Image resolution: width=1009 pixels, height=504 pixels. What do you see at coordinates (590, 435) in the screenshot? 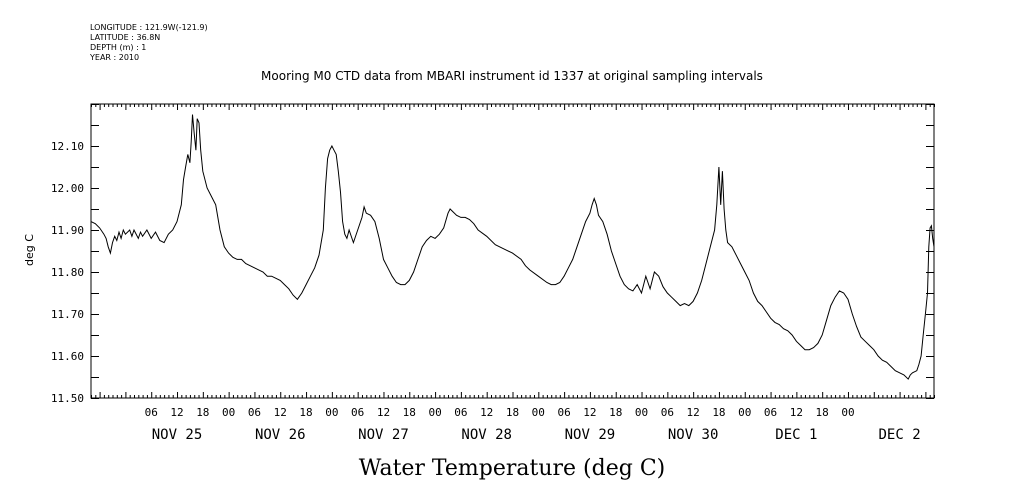
I see `day-label: NOV 29` at bounding box center [590, 435].